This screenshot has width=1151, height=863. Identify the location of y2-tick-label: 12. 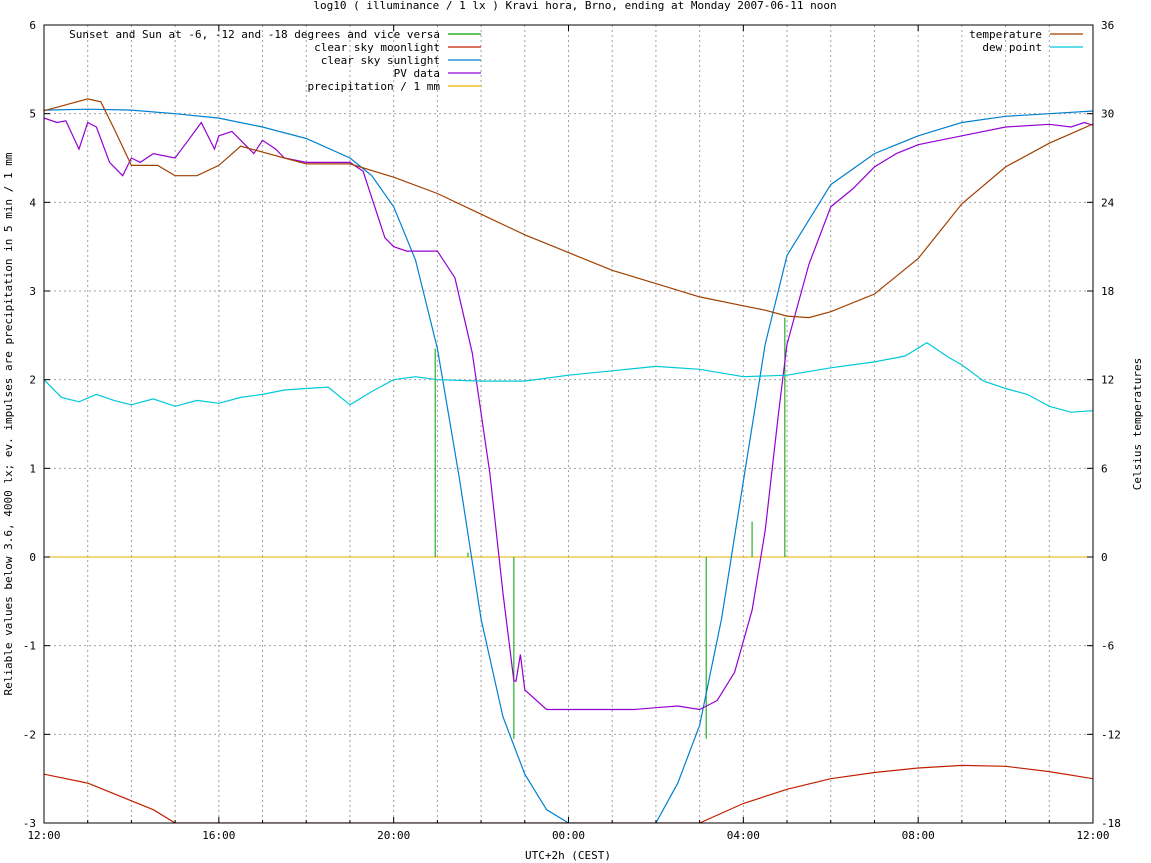
(1107, 380).